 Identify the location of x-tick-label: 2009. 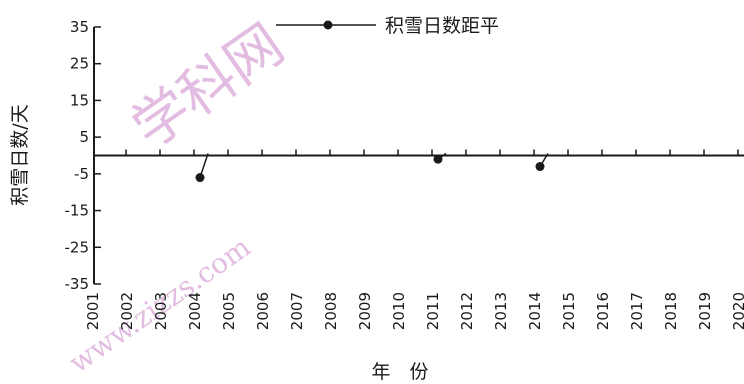
(365, 311).